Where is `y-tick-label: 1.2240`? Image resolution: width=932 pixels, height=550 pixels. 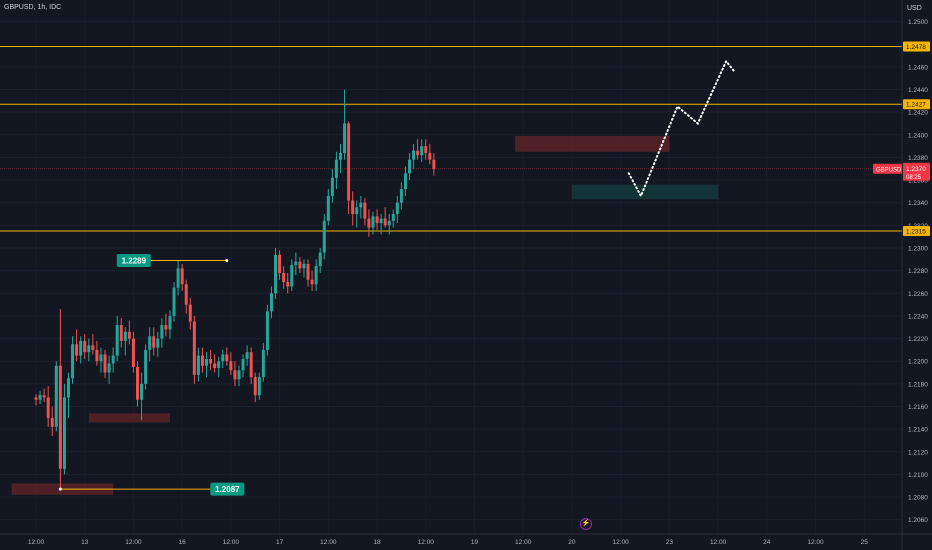 y-tick-label: 1.2240 is located at coordinates (918, 316).